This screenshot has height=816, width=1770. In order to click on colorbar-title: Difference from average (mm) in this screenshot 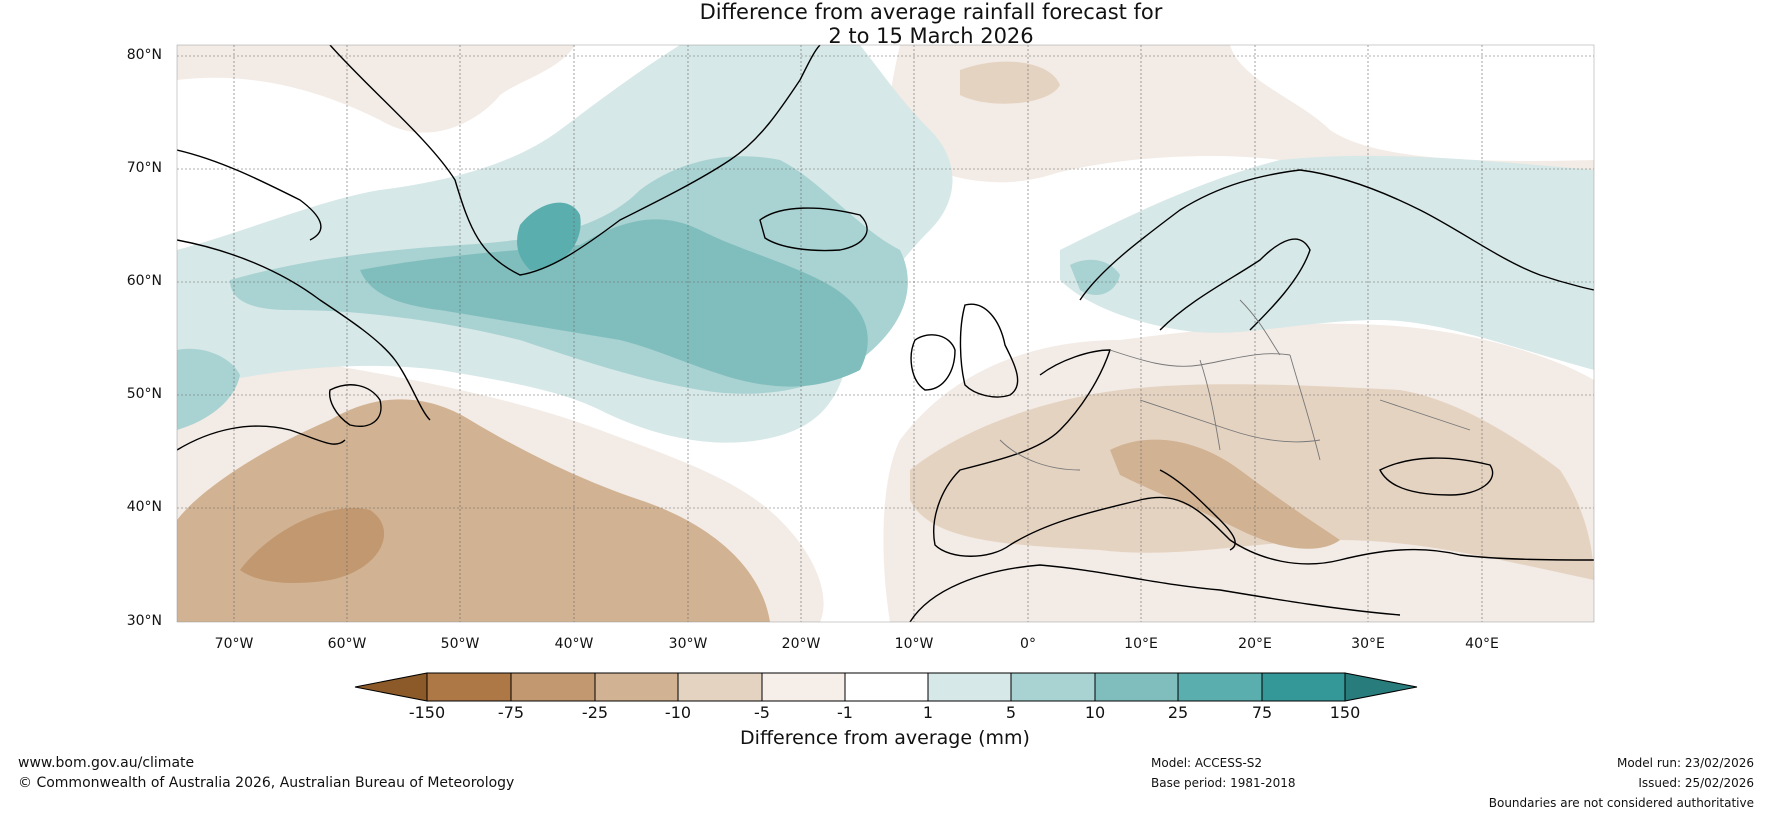, I will do `click(885, 738)`.